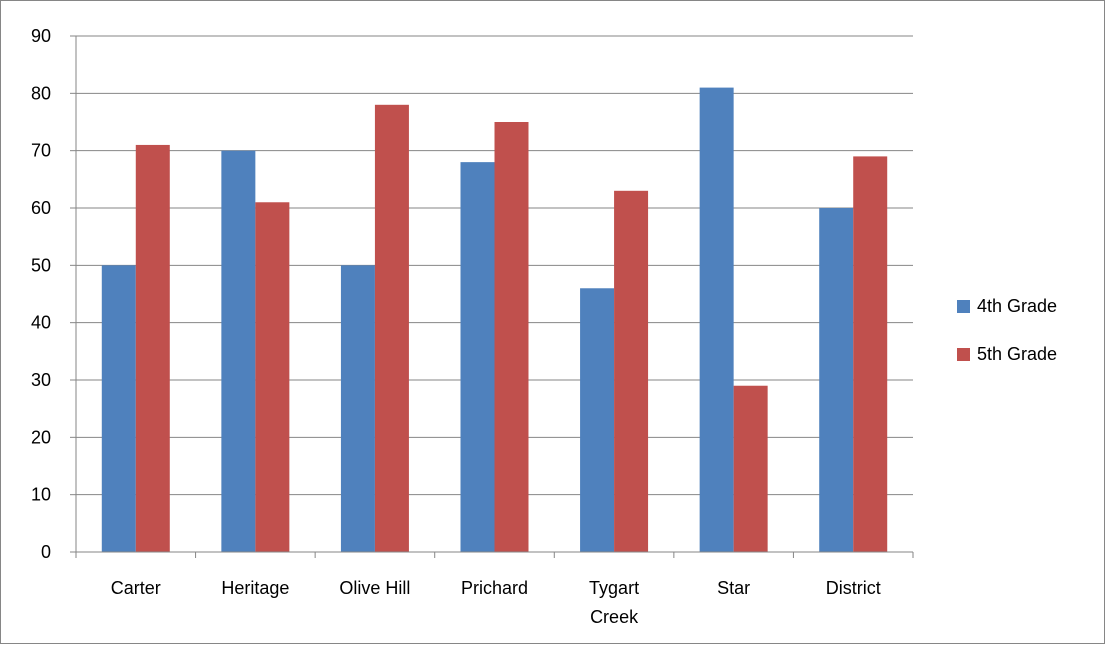  I want to click on x-tick-label: Creek, so click(614, 617).